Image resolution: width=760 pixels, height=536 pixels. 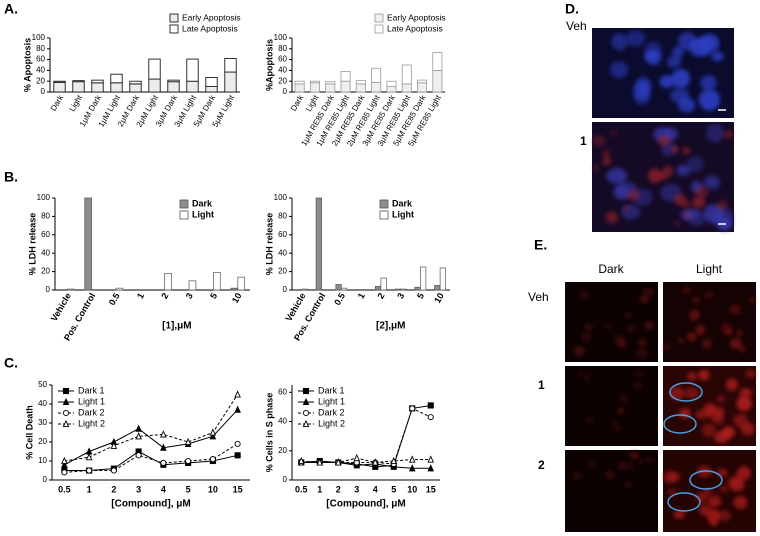 What do you see at coordinates (331, 423) in the screenshot?
I see `legend-label: Light 2` at bounding box center [331, 423].